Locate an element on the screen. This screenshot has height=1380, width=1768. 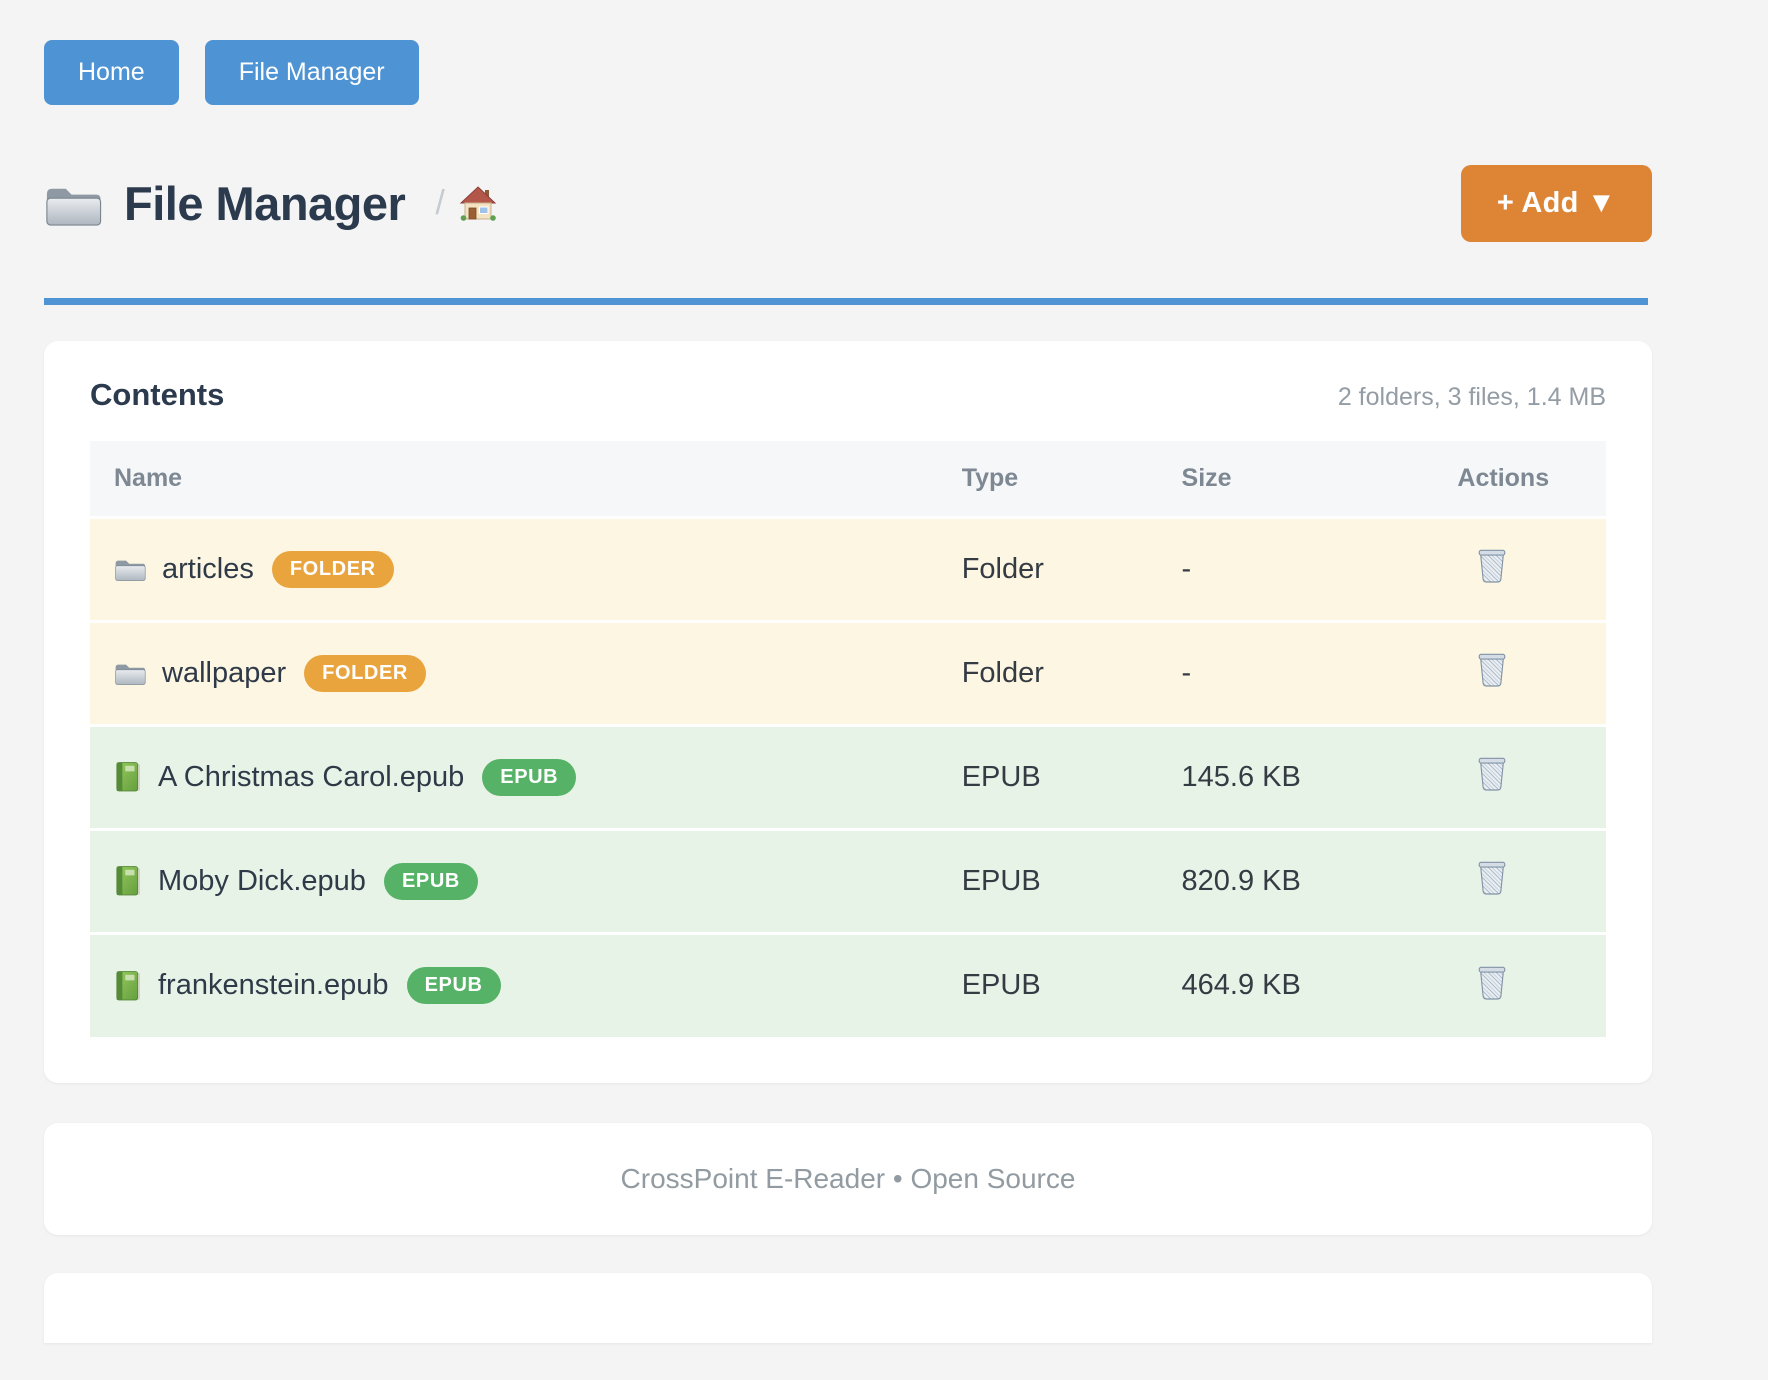
column-header-name: Name is located at coordinates (148, 477).